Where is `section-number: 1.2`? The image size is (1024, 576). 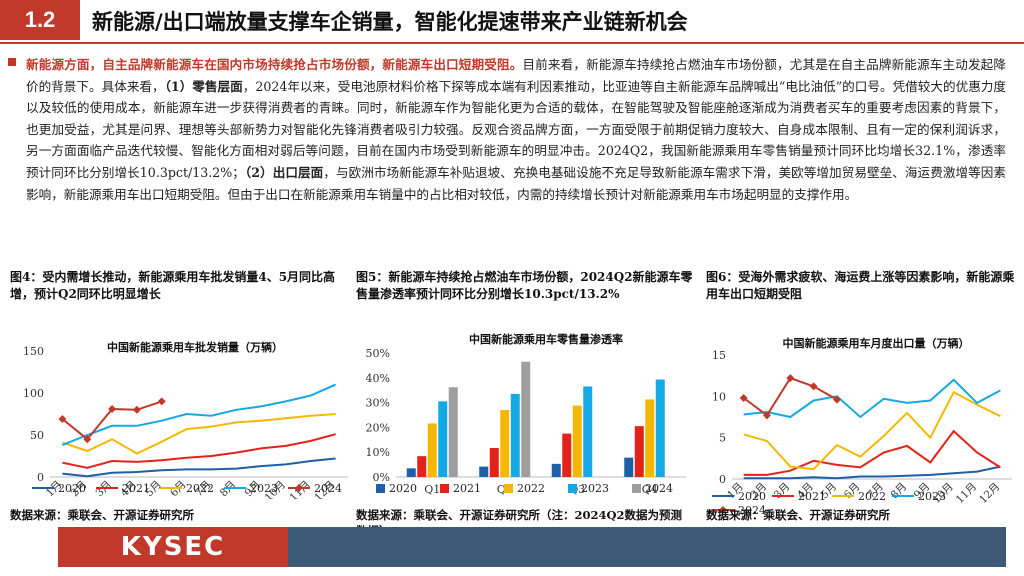 section-number: 1.2 is located at coordinates (40, 20).